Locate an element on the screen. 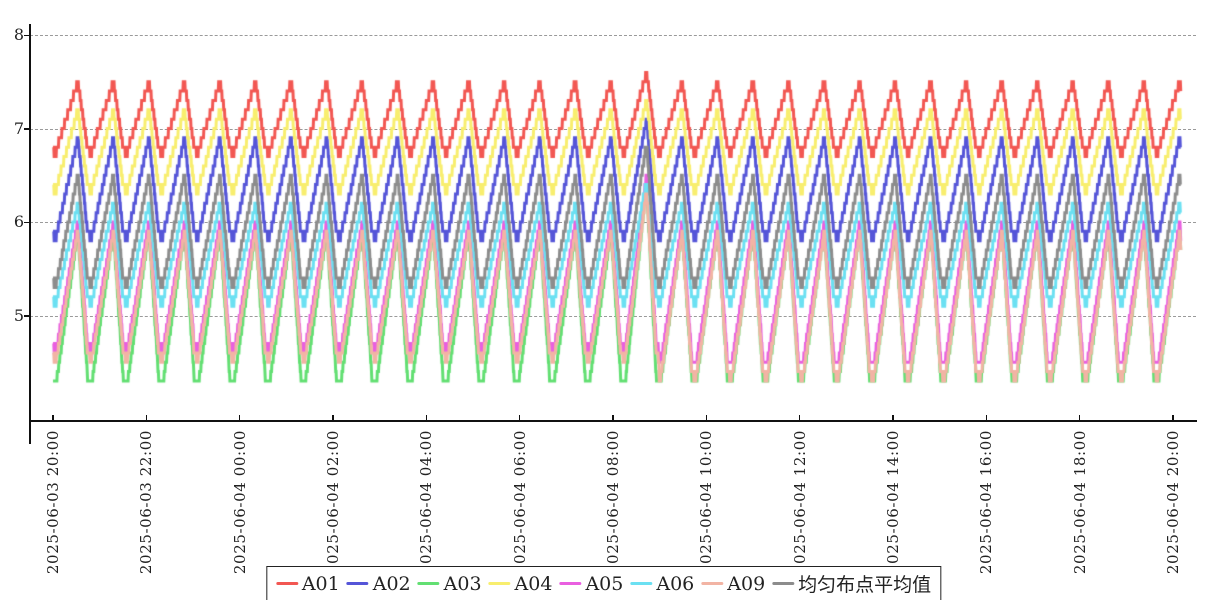  legend-item-a09: A09 is located at coordinates (733, 584).